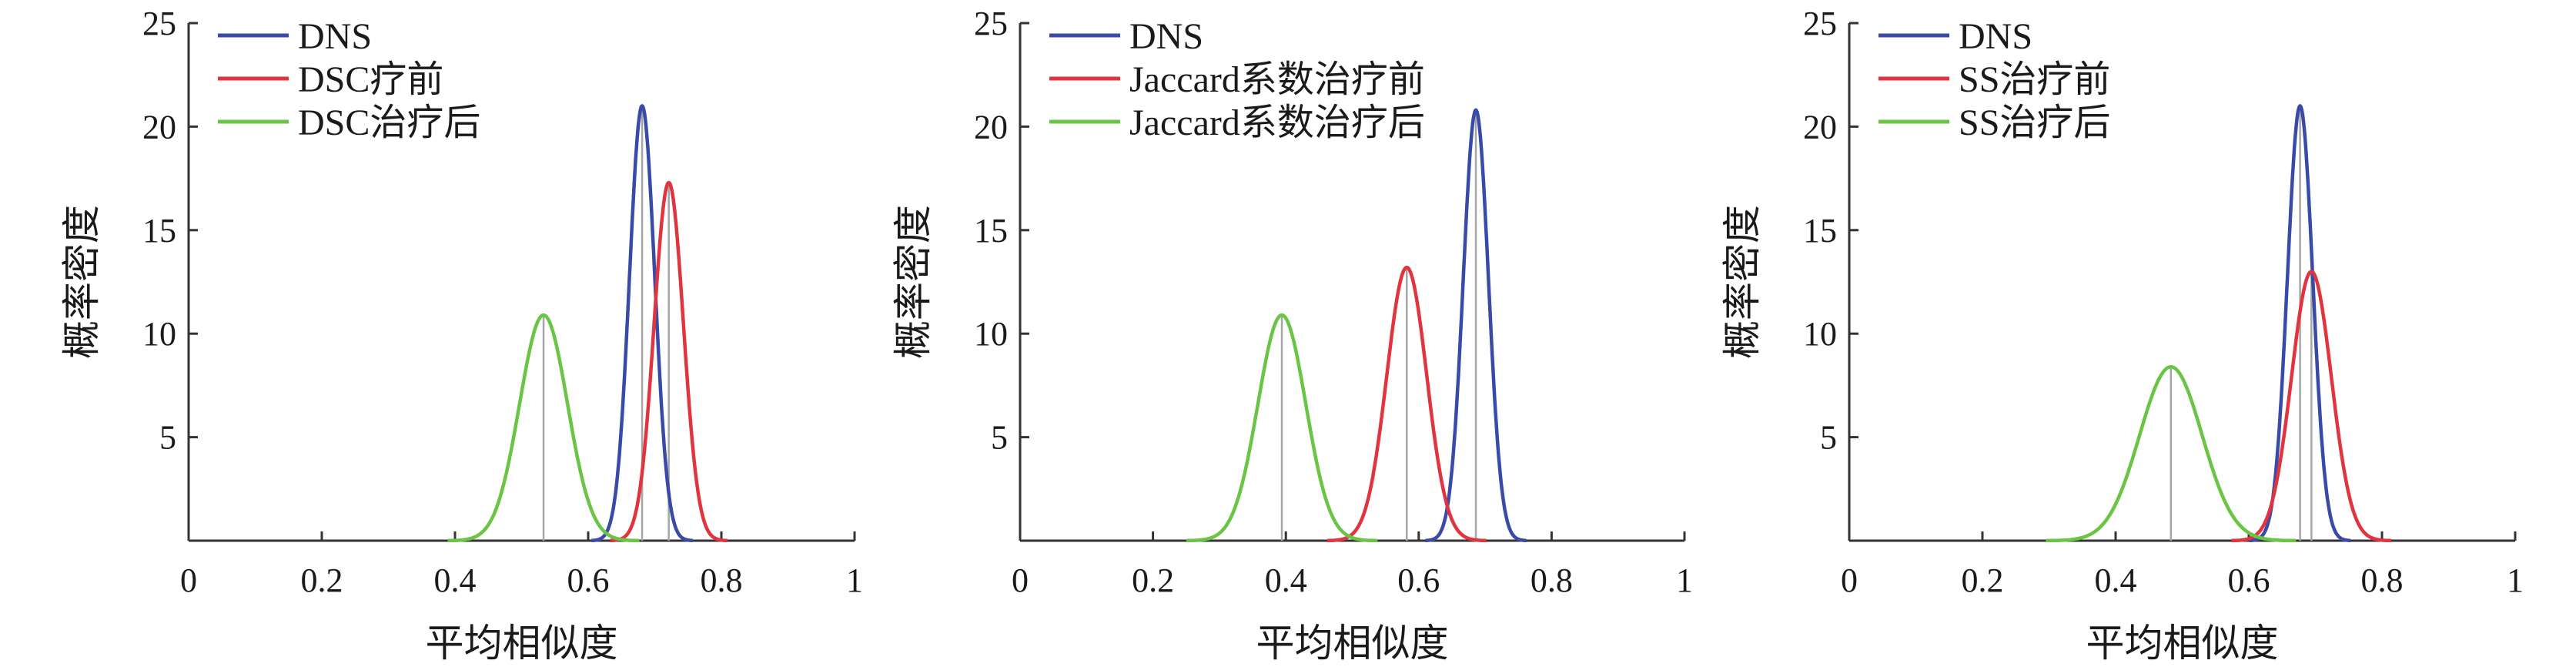 This screenshot has height=667, width=2576. Describe the element at coordinates (2035, 79) in the screenshot. I see `legend-entry: SS治疗前` at that location.